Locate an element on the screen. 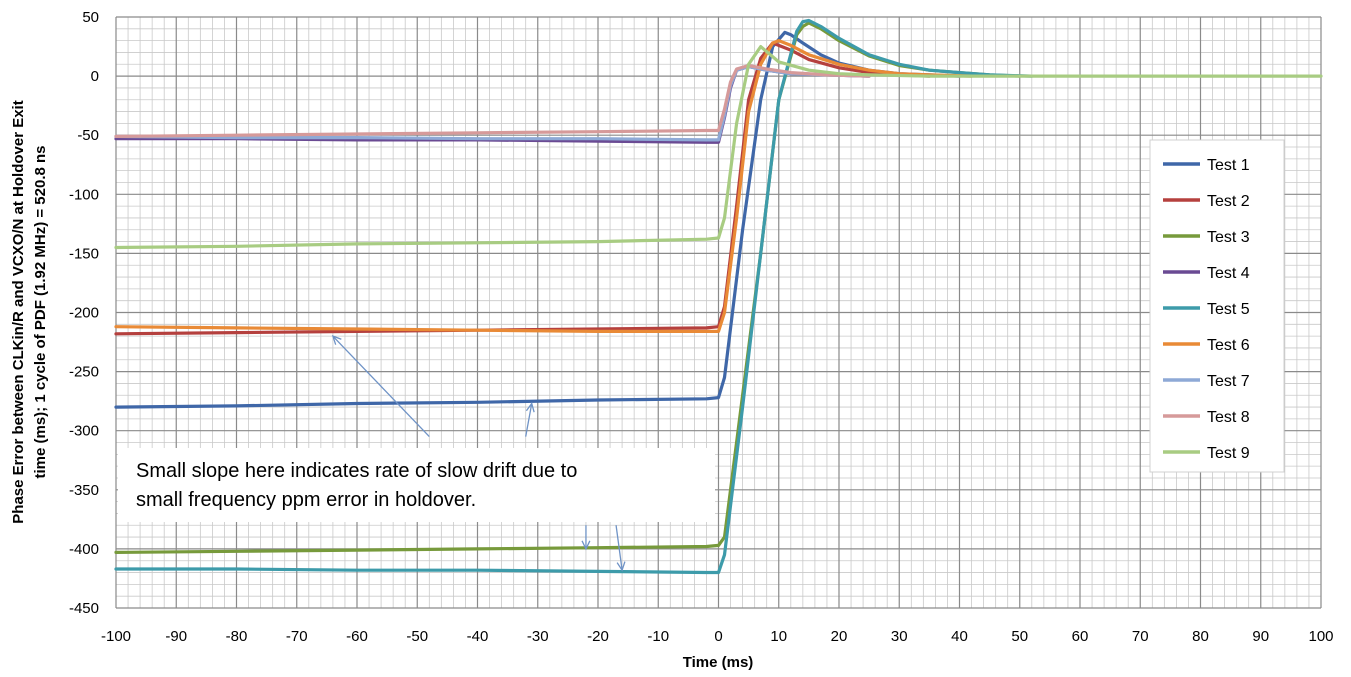  y-tick-label: -350 is located at coordinates (84, 490).